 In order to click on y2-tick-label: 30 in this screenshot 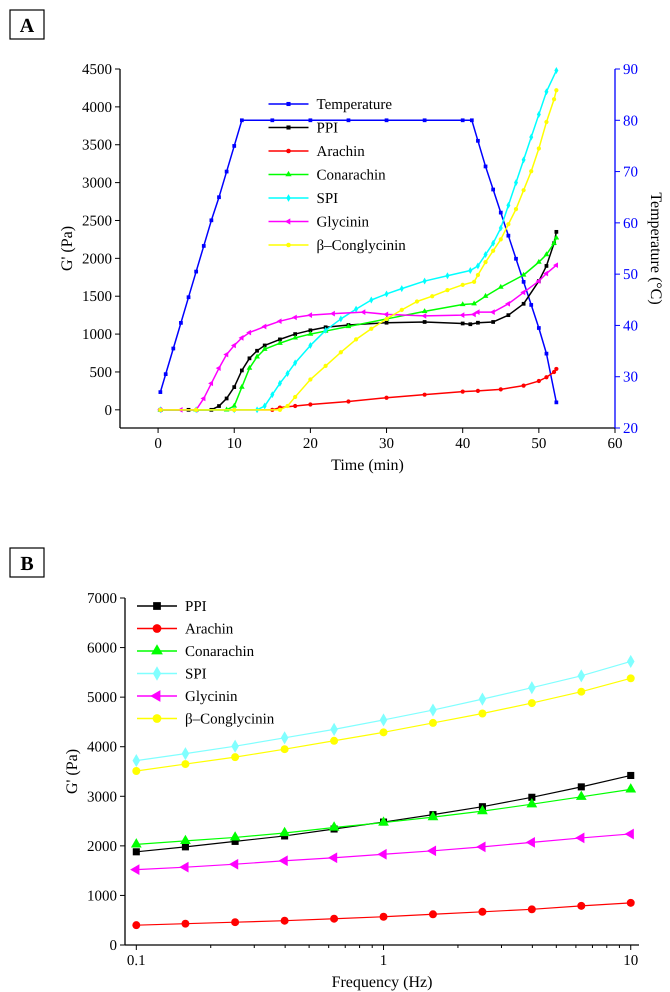, I will do `click(630, 378)`.